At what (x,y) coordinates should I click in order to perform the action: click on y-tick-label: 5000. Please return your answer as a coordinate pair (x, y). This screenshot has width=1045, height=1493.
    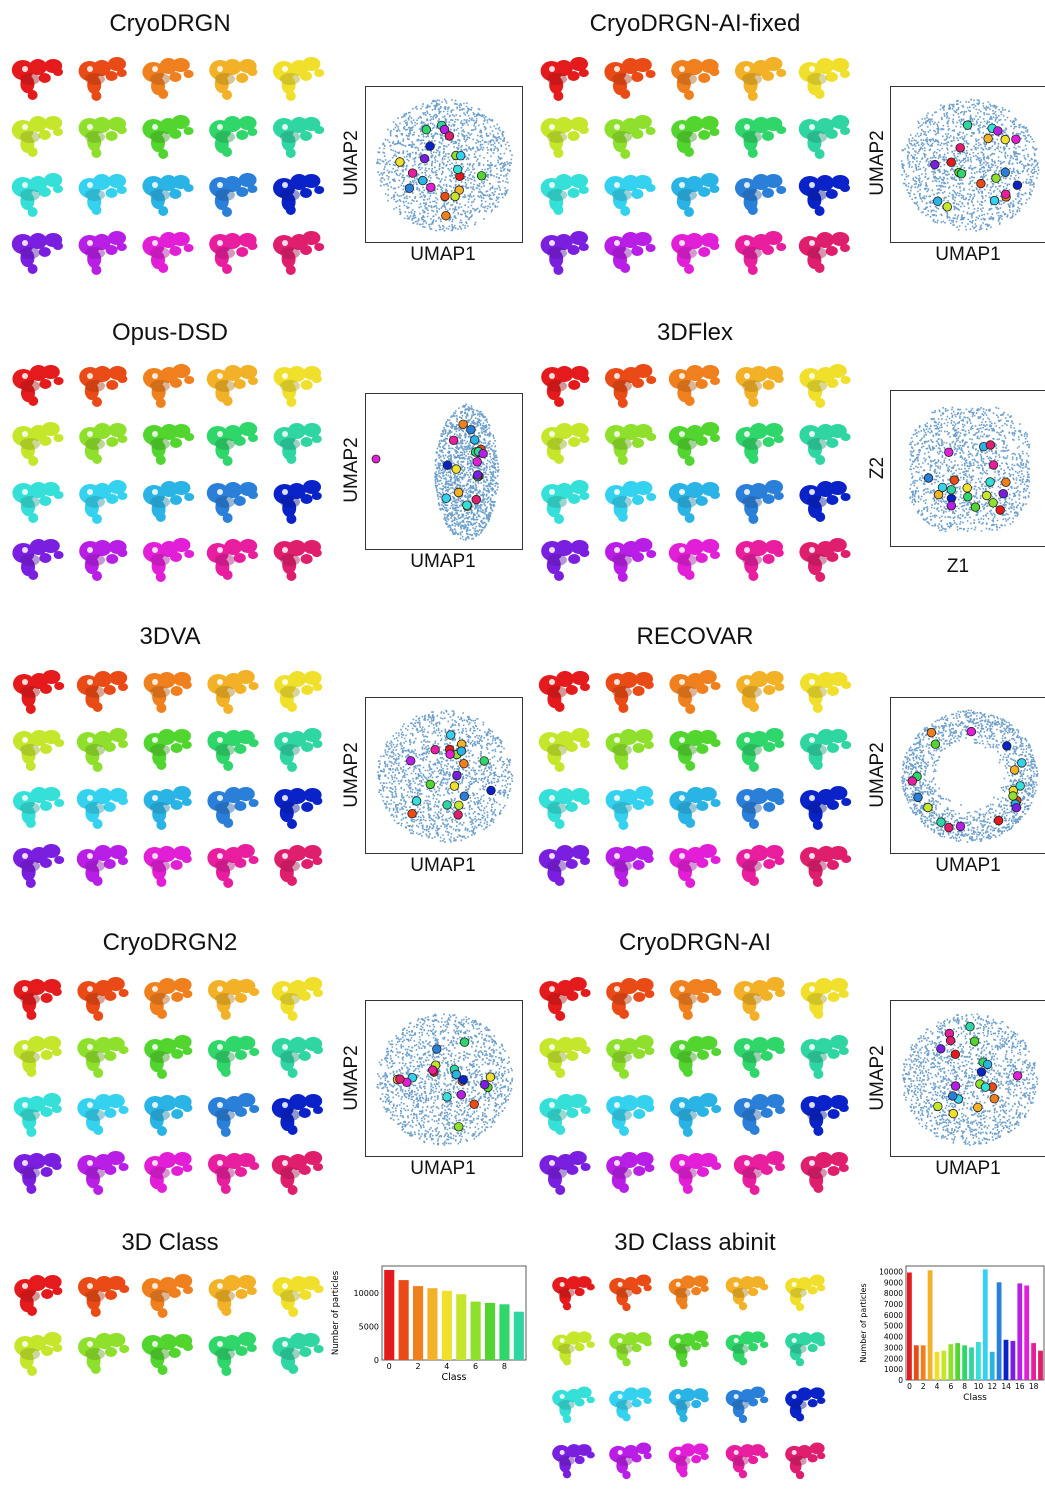
    Looking at the image, I should click on (893, 1326).